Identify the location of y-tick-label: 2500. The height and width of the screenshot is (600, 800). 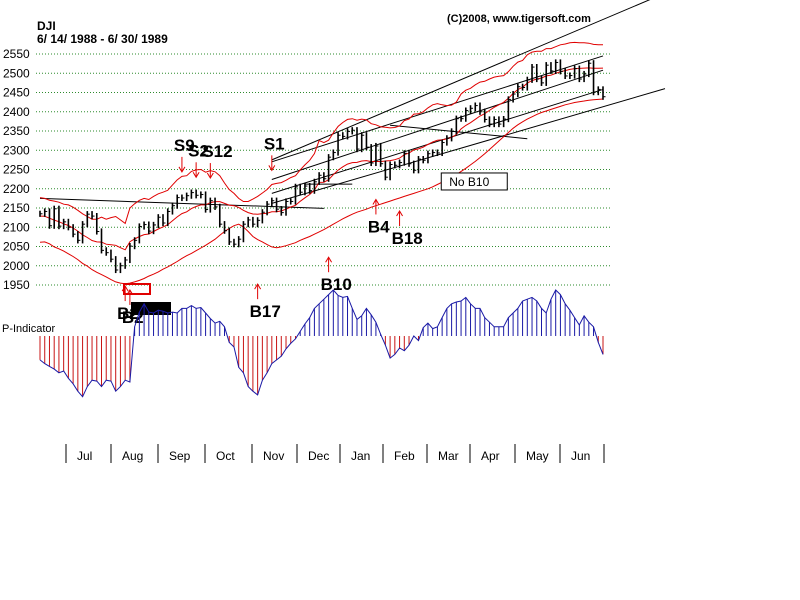
(16, 73).